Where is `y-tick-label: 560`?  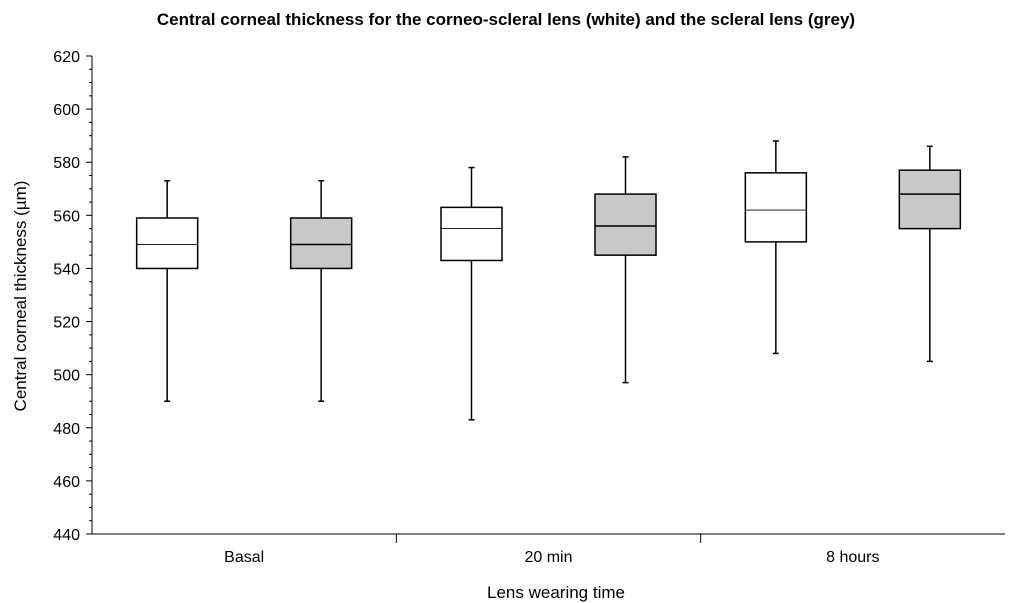 y-tick-label: 560 is located at coordinates (66, 216).